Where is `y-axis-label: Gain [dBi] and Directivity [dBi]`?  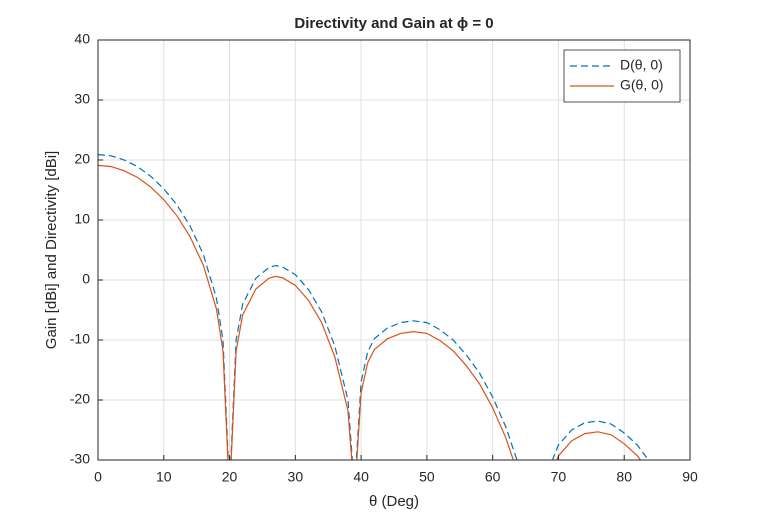
y-axis-label: Gain [dBi] and Directivity [dBi] is located at coordinates (51, 250).